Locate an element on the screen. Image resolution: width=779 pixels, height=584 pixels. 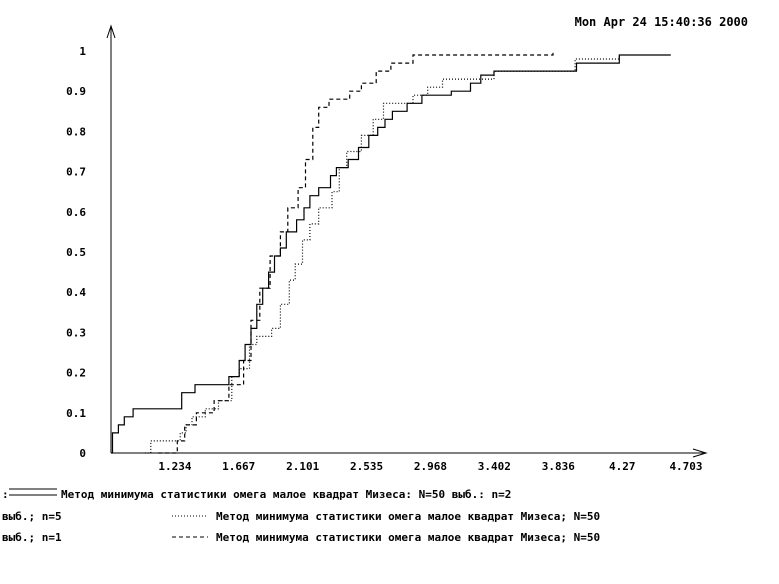
x-tick-label: 3.402 is located at coordinates (494, 466).